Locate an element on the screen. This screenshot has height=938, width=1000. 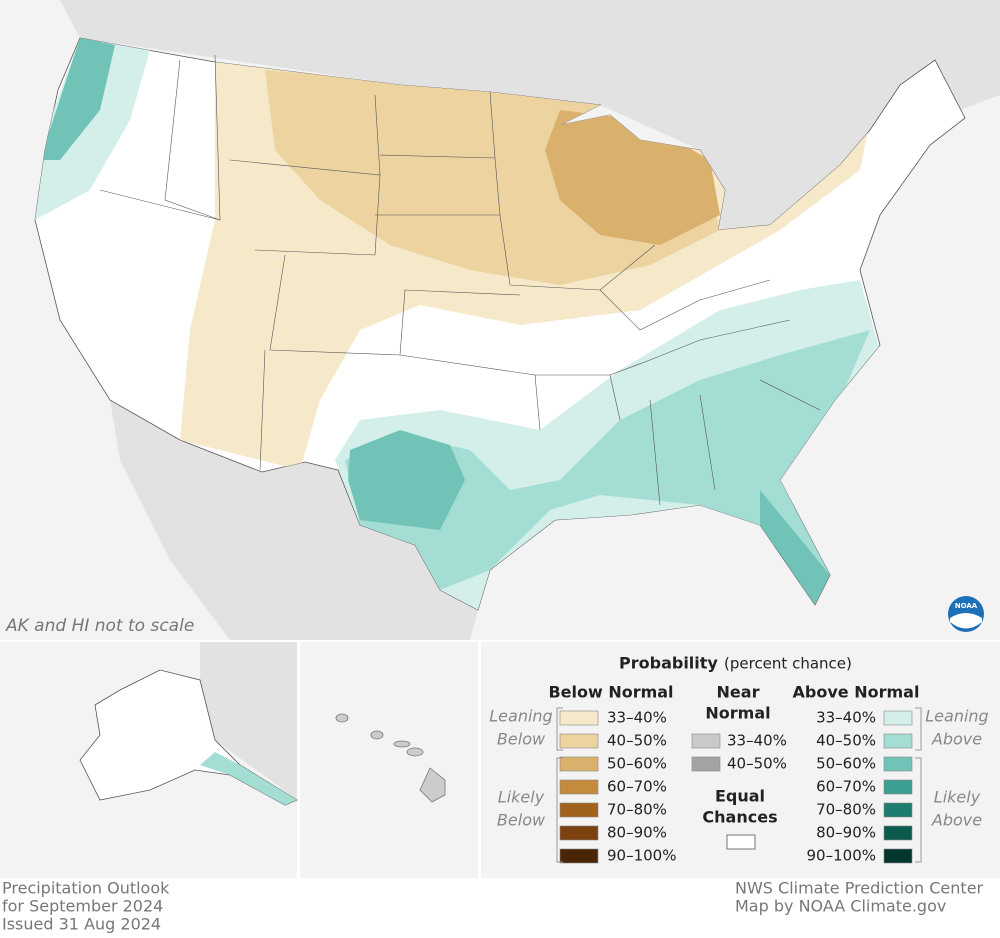
legend-title-note: (percent chance) is located at coordinates (788, 664).